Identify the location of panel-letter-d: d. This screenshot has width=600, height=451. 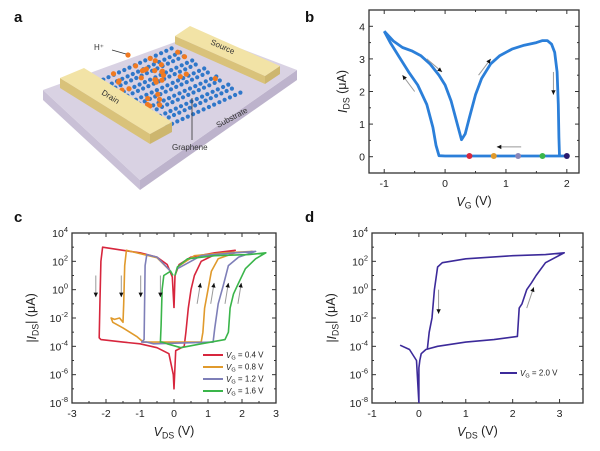
(309, 217).